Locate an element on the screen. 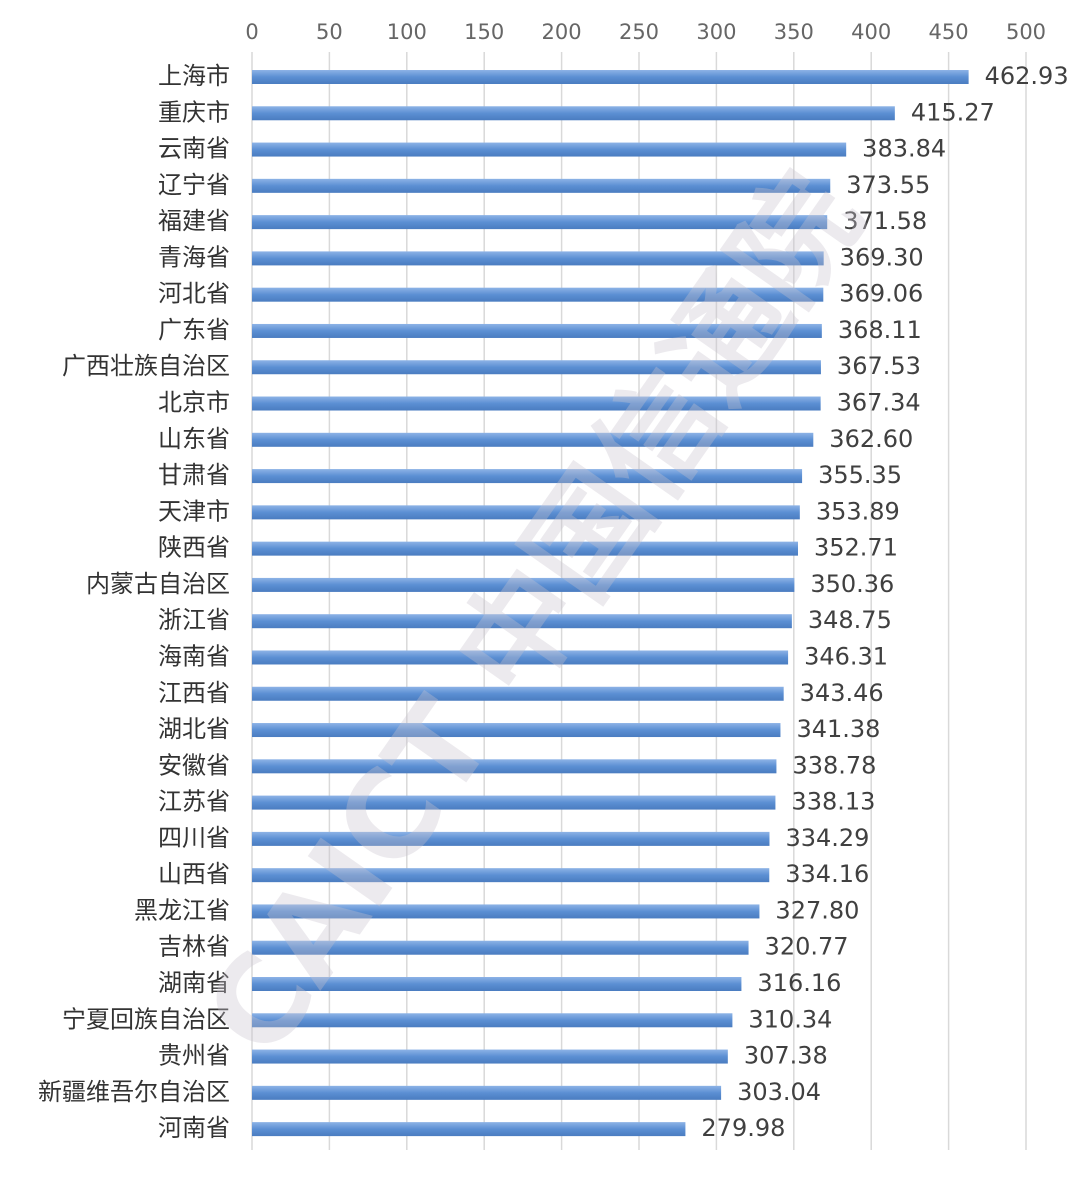  y-tick-label: 陕西省 is located at coordinates (194, 548).